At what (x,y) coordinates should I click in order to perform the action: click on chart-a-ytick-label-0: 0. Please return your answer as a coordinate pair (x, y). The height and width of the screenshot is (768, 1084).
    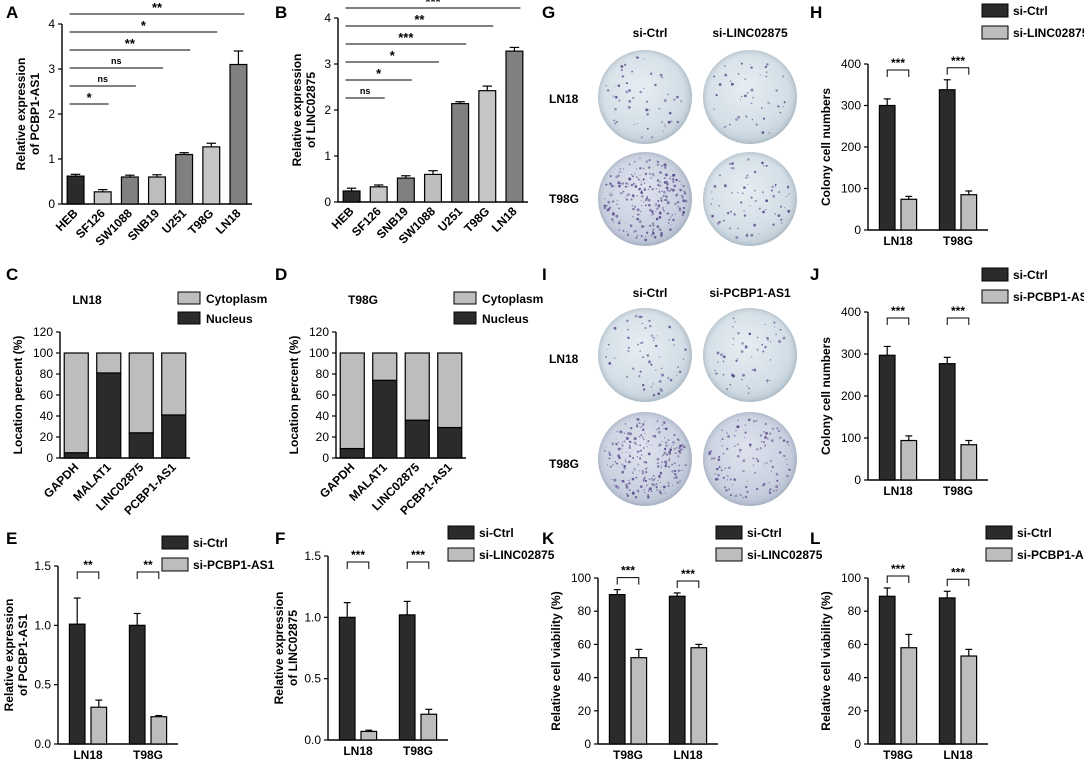
    Looking at the image, I should click on (51, 204).